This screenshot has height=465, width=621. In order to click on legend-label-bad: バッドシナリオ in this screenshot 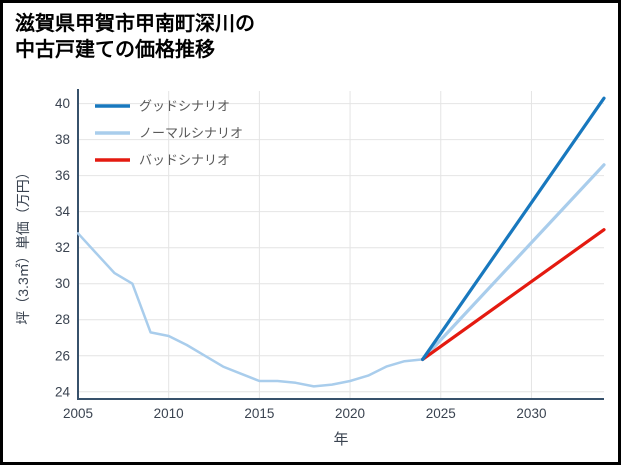, I will do `click(184, 160)`.